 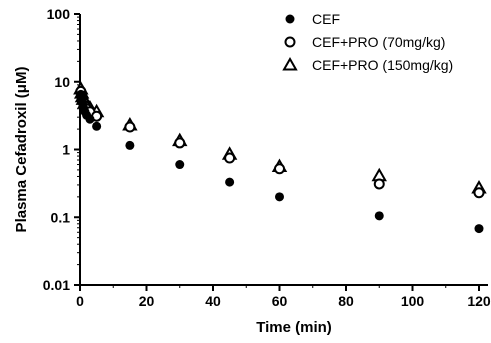 What do you see at coordinates (479, 301) in the screenshot?
I see `x-tick-label: 120` at bounding box center [479, 301].